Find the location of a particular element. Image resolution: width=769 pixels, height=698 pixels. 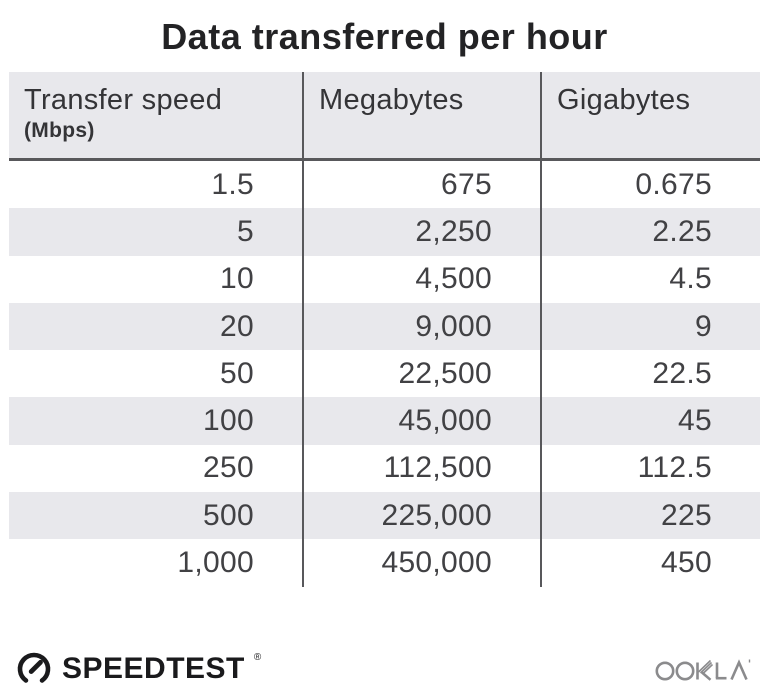

cell-megabytes: 450,000 is located at coordinates (421, 563).